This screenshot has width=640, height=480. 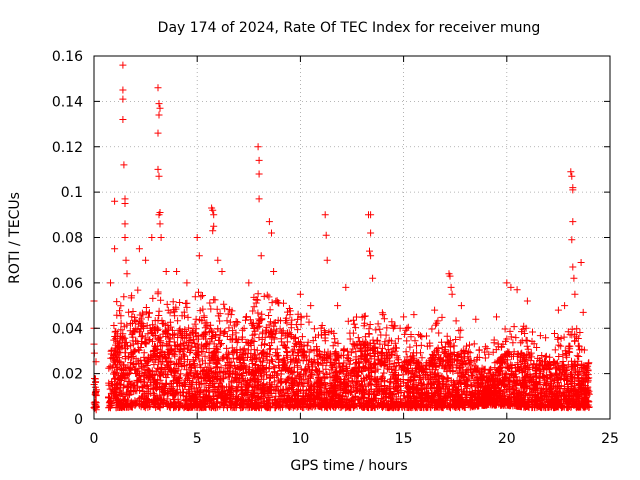 What do you see at coordinates (67, 239) in the screenshot?
I see `y-tick-label: 0.08` at bounding box center [67, 239].